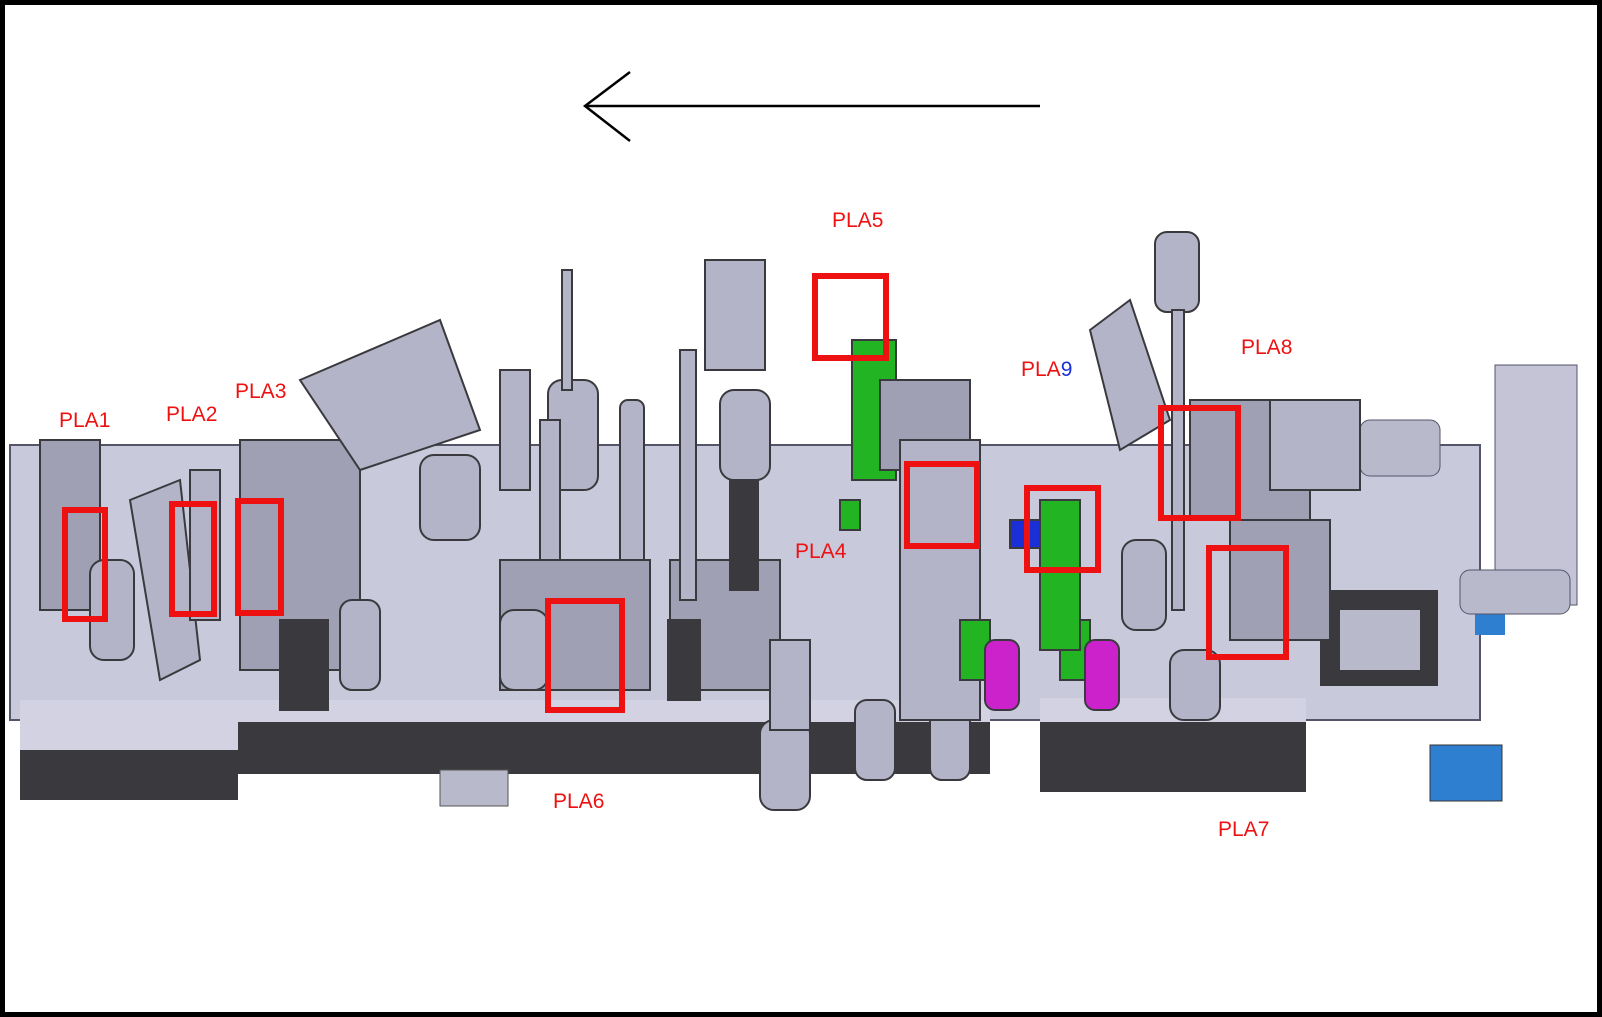 This screenshot has width=1602, height=1017. Describe the element at coordinates (1244, 829) in the screenshot. I see `label-pla7: PLA7` at that location.